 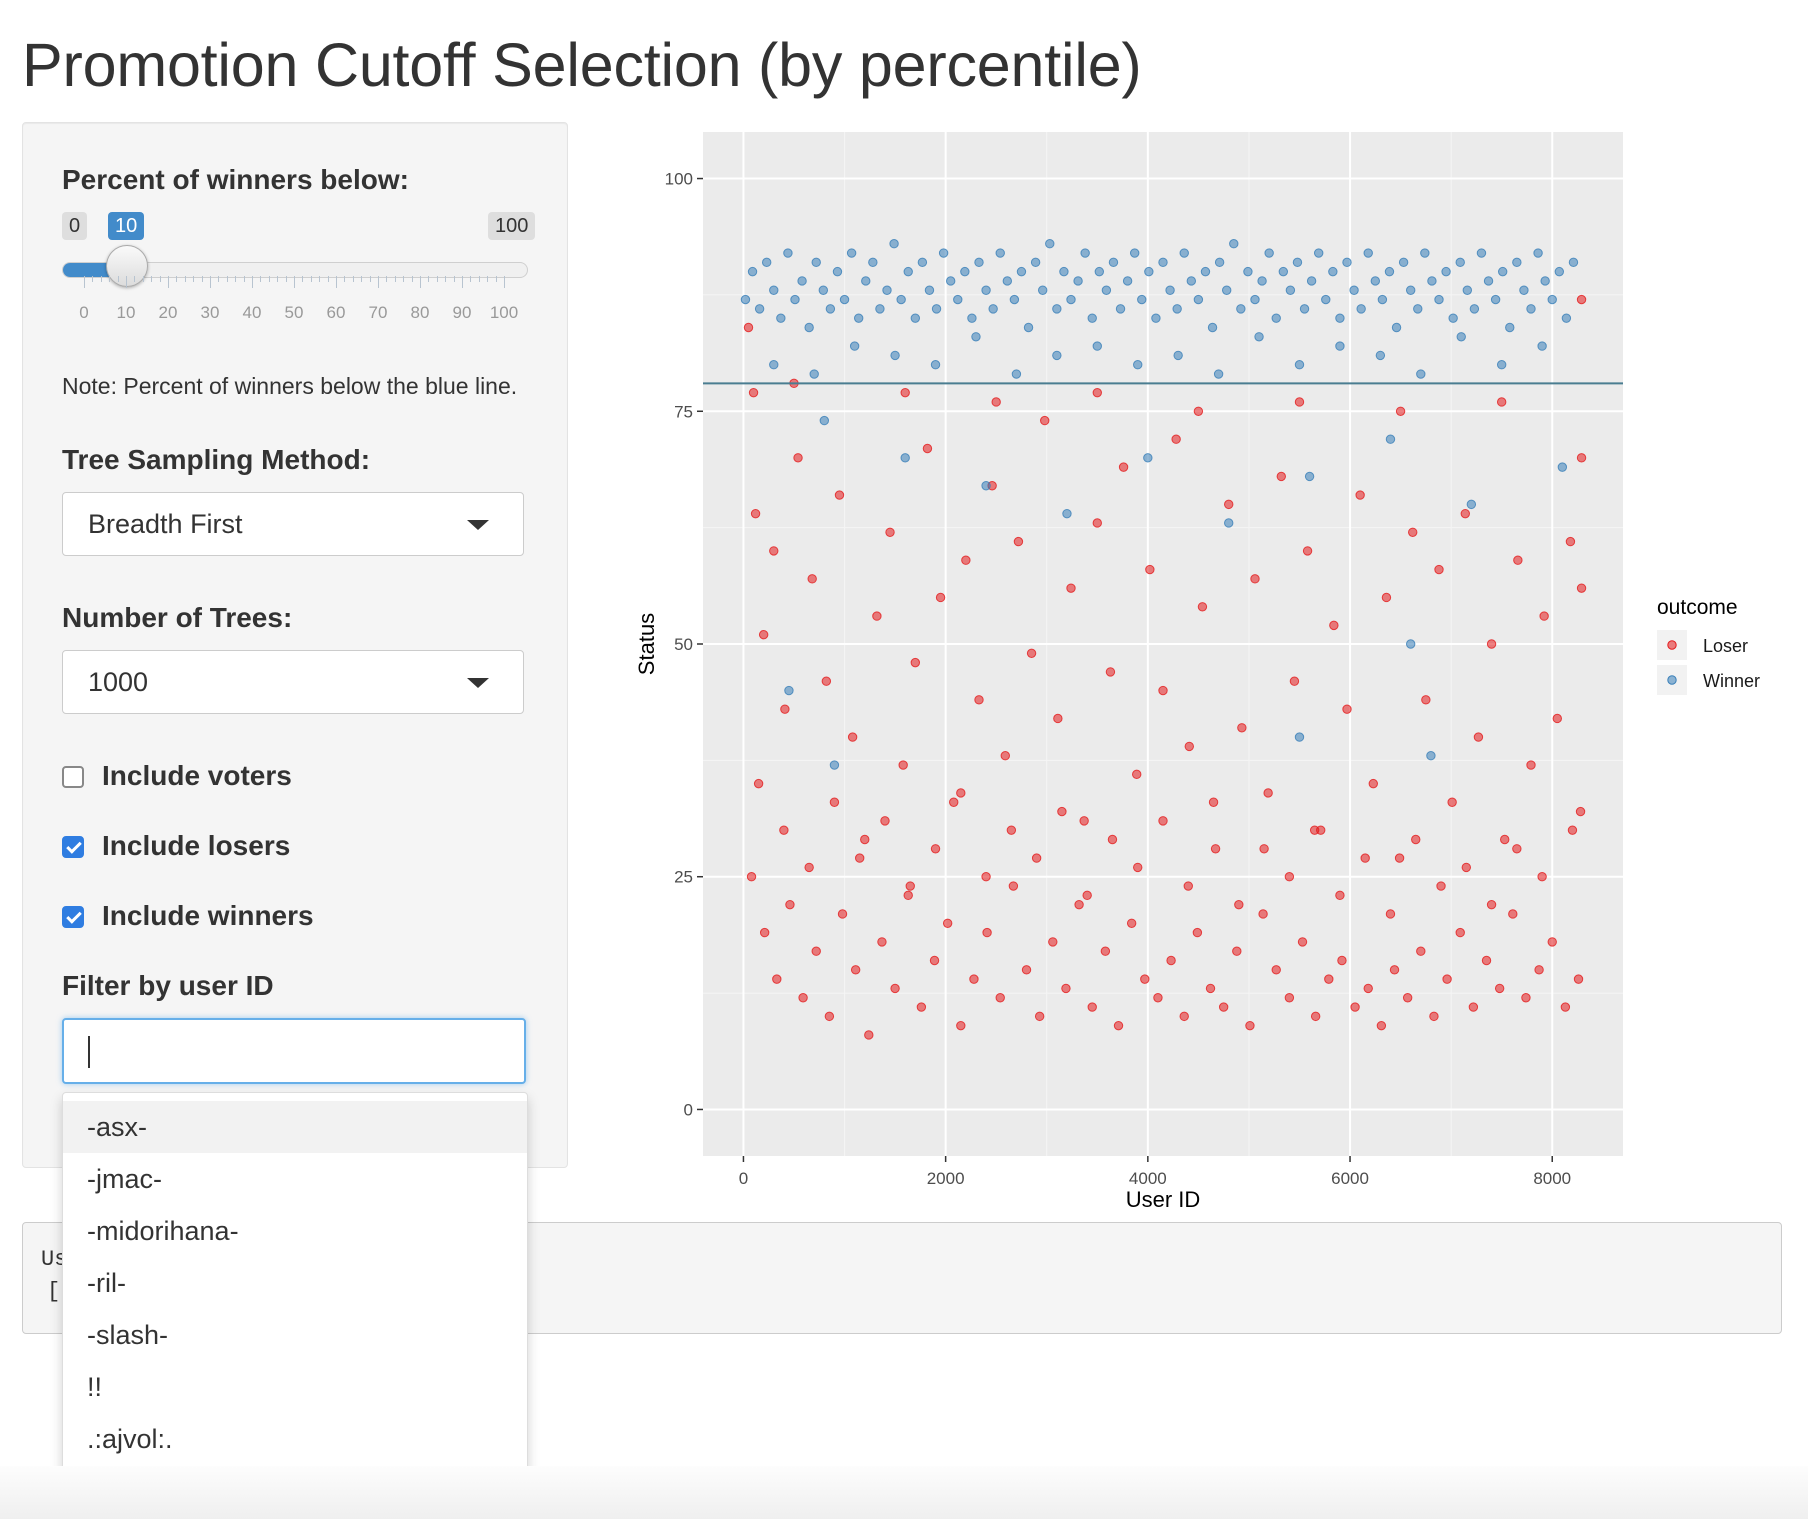 What do you see at coordinates (904, 1492) in the screenshot?
I see `bottom-bar` at bounding box center [904, 1492].